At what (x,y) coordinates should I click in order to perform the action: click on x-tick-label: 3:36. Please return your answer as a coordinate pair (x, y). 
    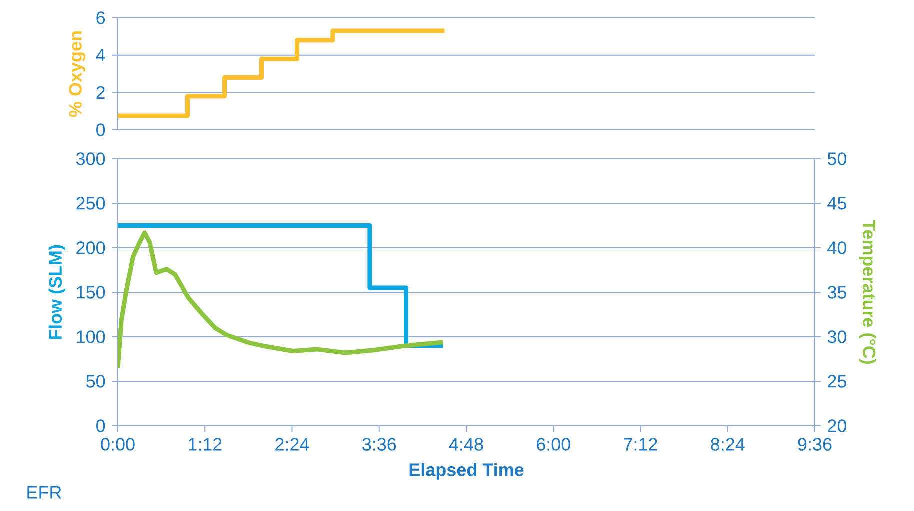
    Looking at the image, I should click on (379, 444).